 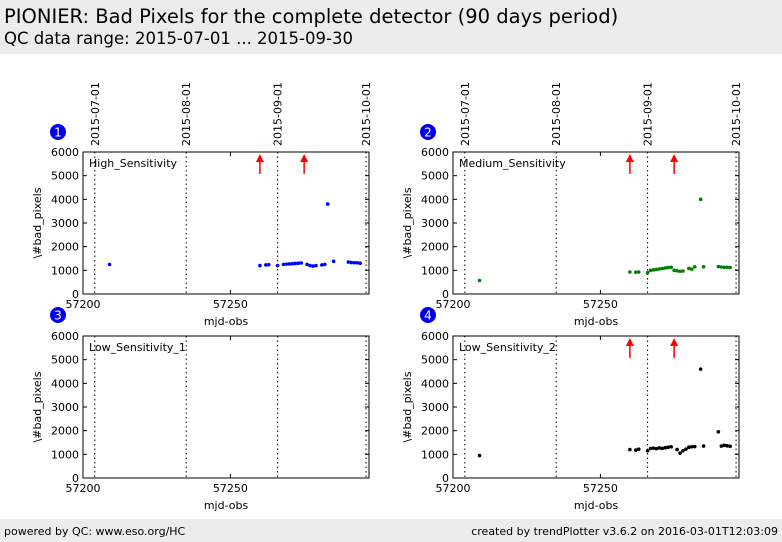 What do you see at coordinates (648, 114) in the screenshot?
I see `date-label: 2015-09-01` at bounding box center [648, 114].